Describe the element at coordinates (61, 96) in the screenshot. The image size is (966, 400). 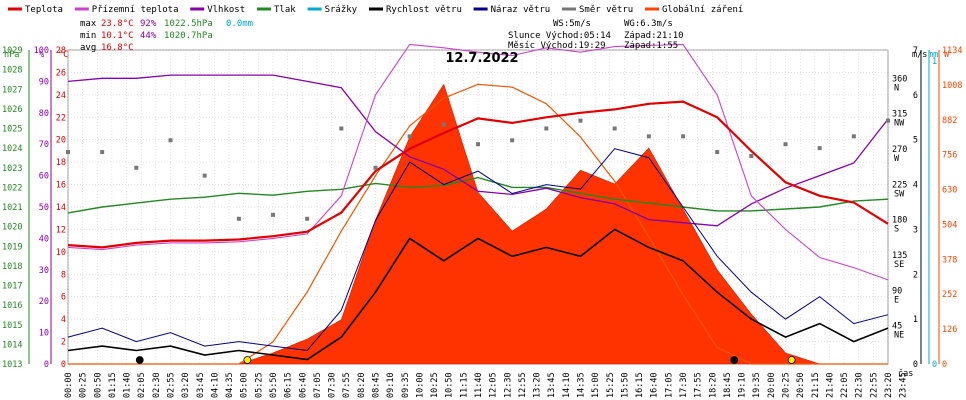
I see `tick-degc: 24` at that location.